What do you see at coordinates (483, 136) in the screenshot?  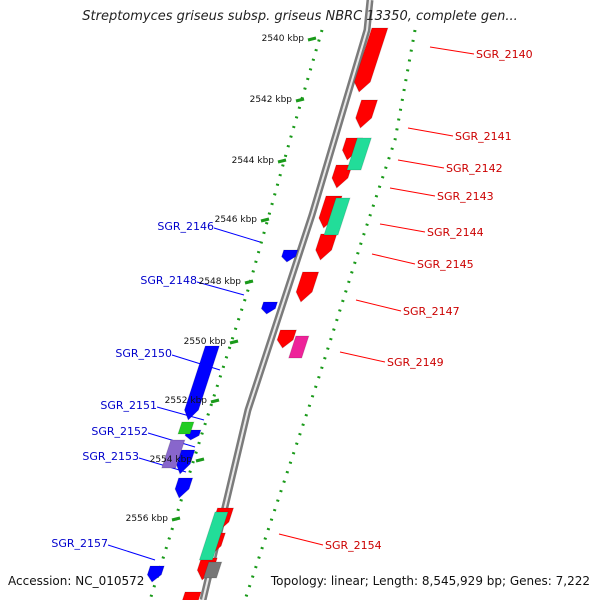 I see `forward-gene-label: SGR_2141` at bounding box center [483, 136].